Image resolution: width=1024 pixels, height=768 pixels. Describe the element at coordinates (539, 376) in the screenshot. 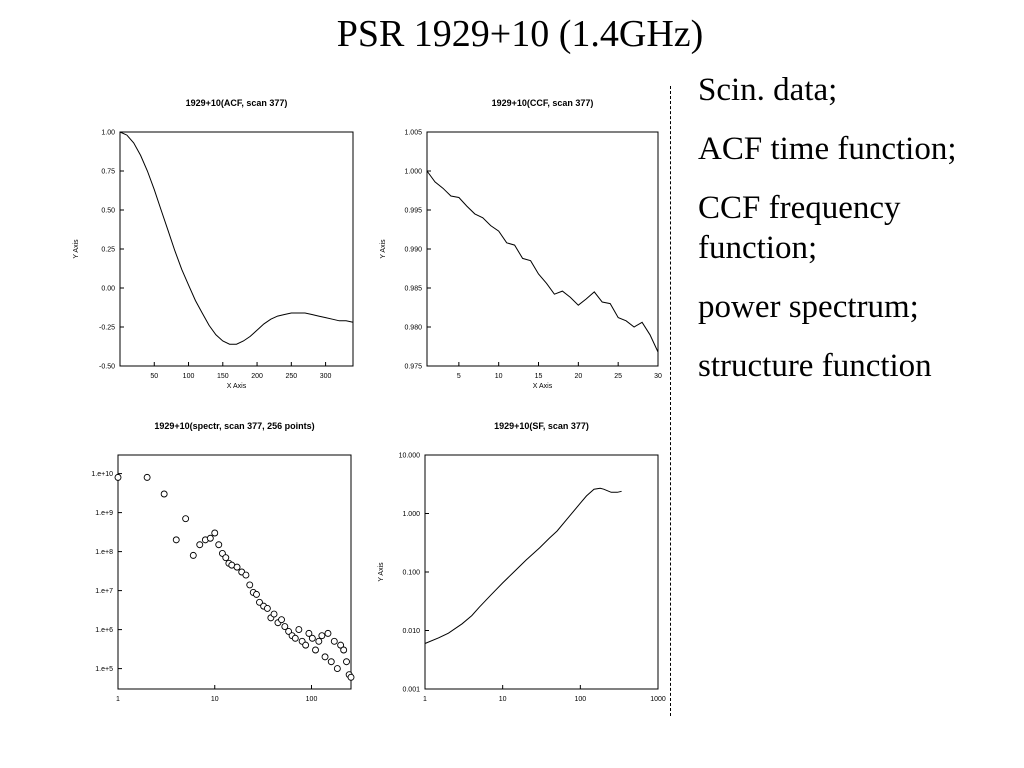

I see `x-tick-label: 15` at that location.